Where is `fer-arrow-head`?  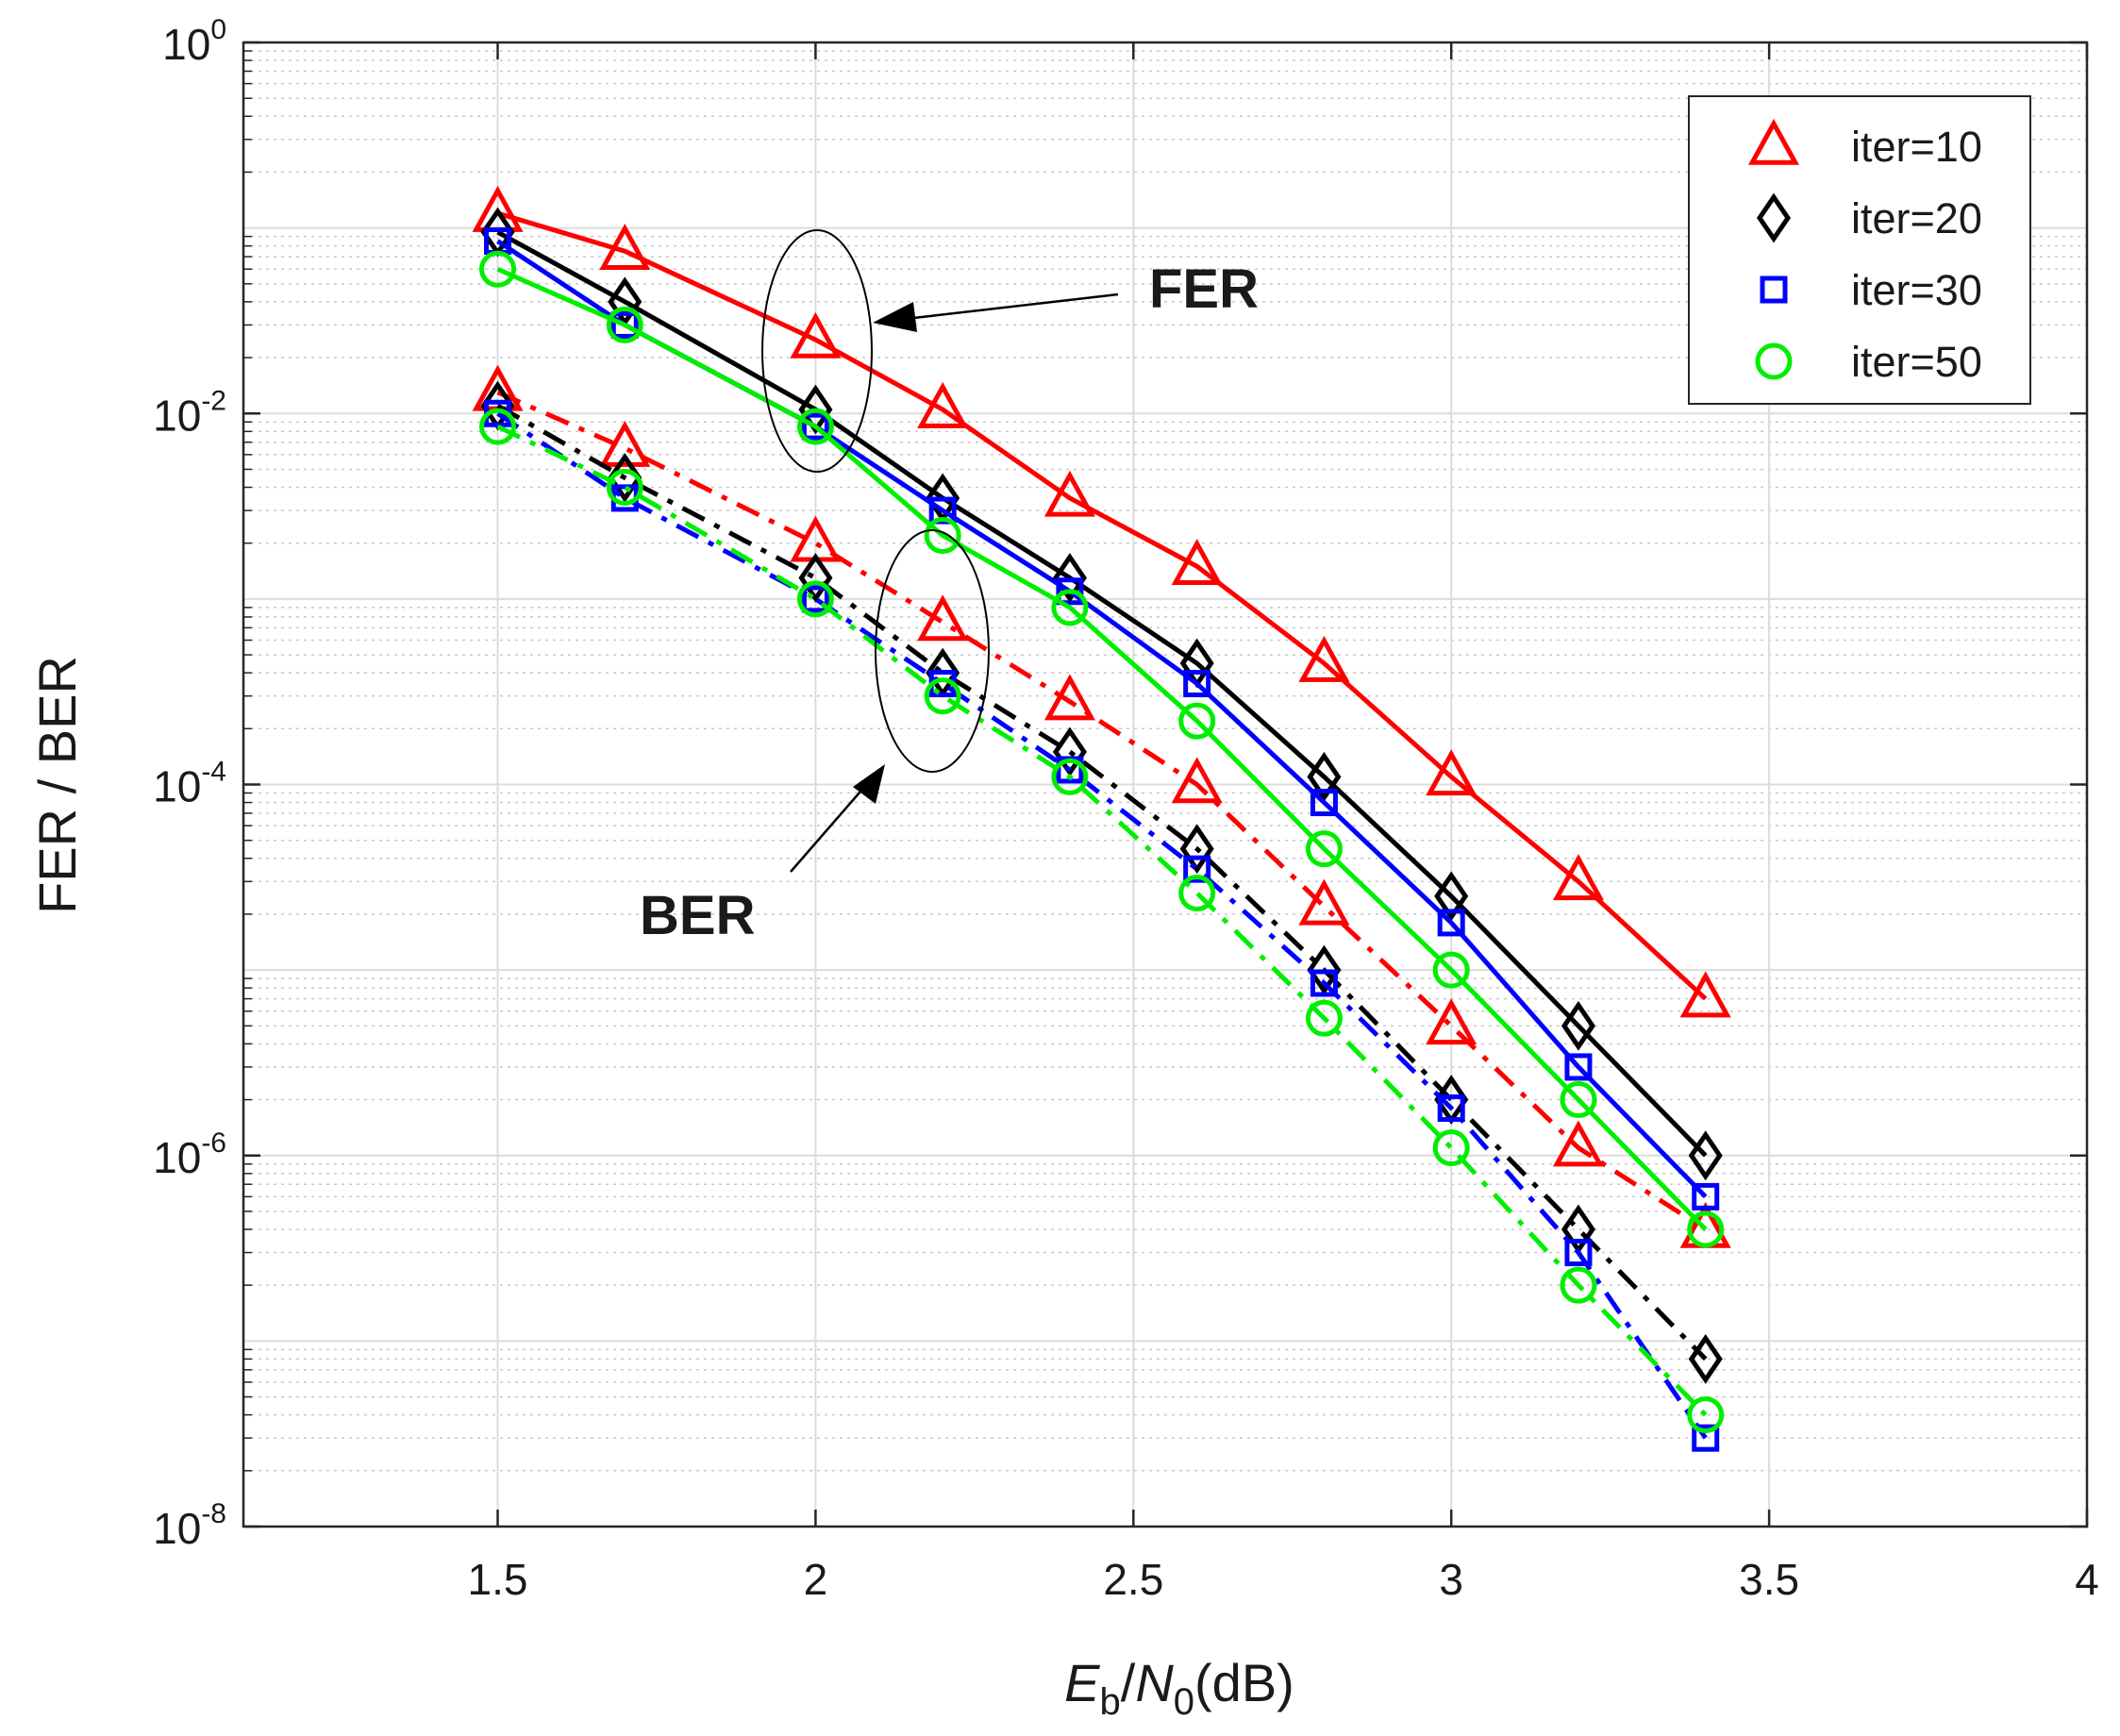
fer-arrow-head is located at coordinates (895, 317).